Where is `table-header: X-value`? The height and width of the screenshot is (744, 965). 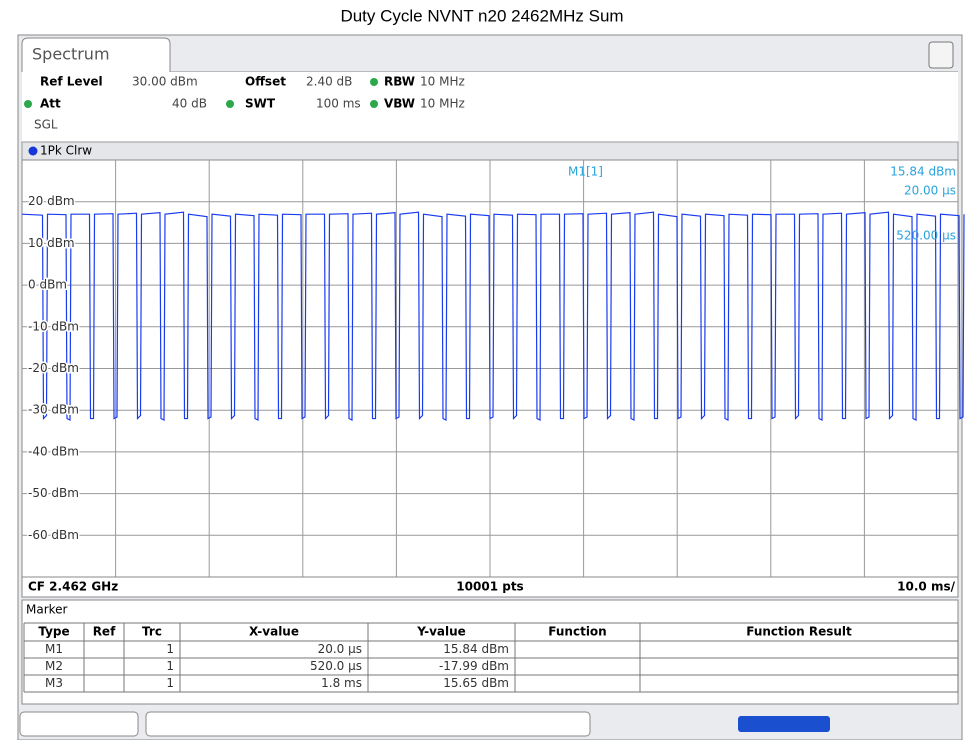
table-header: X-value is located at coordinates (274, 632).